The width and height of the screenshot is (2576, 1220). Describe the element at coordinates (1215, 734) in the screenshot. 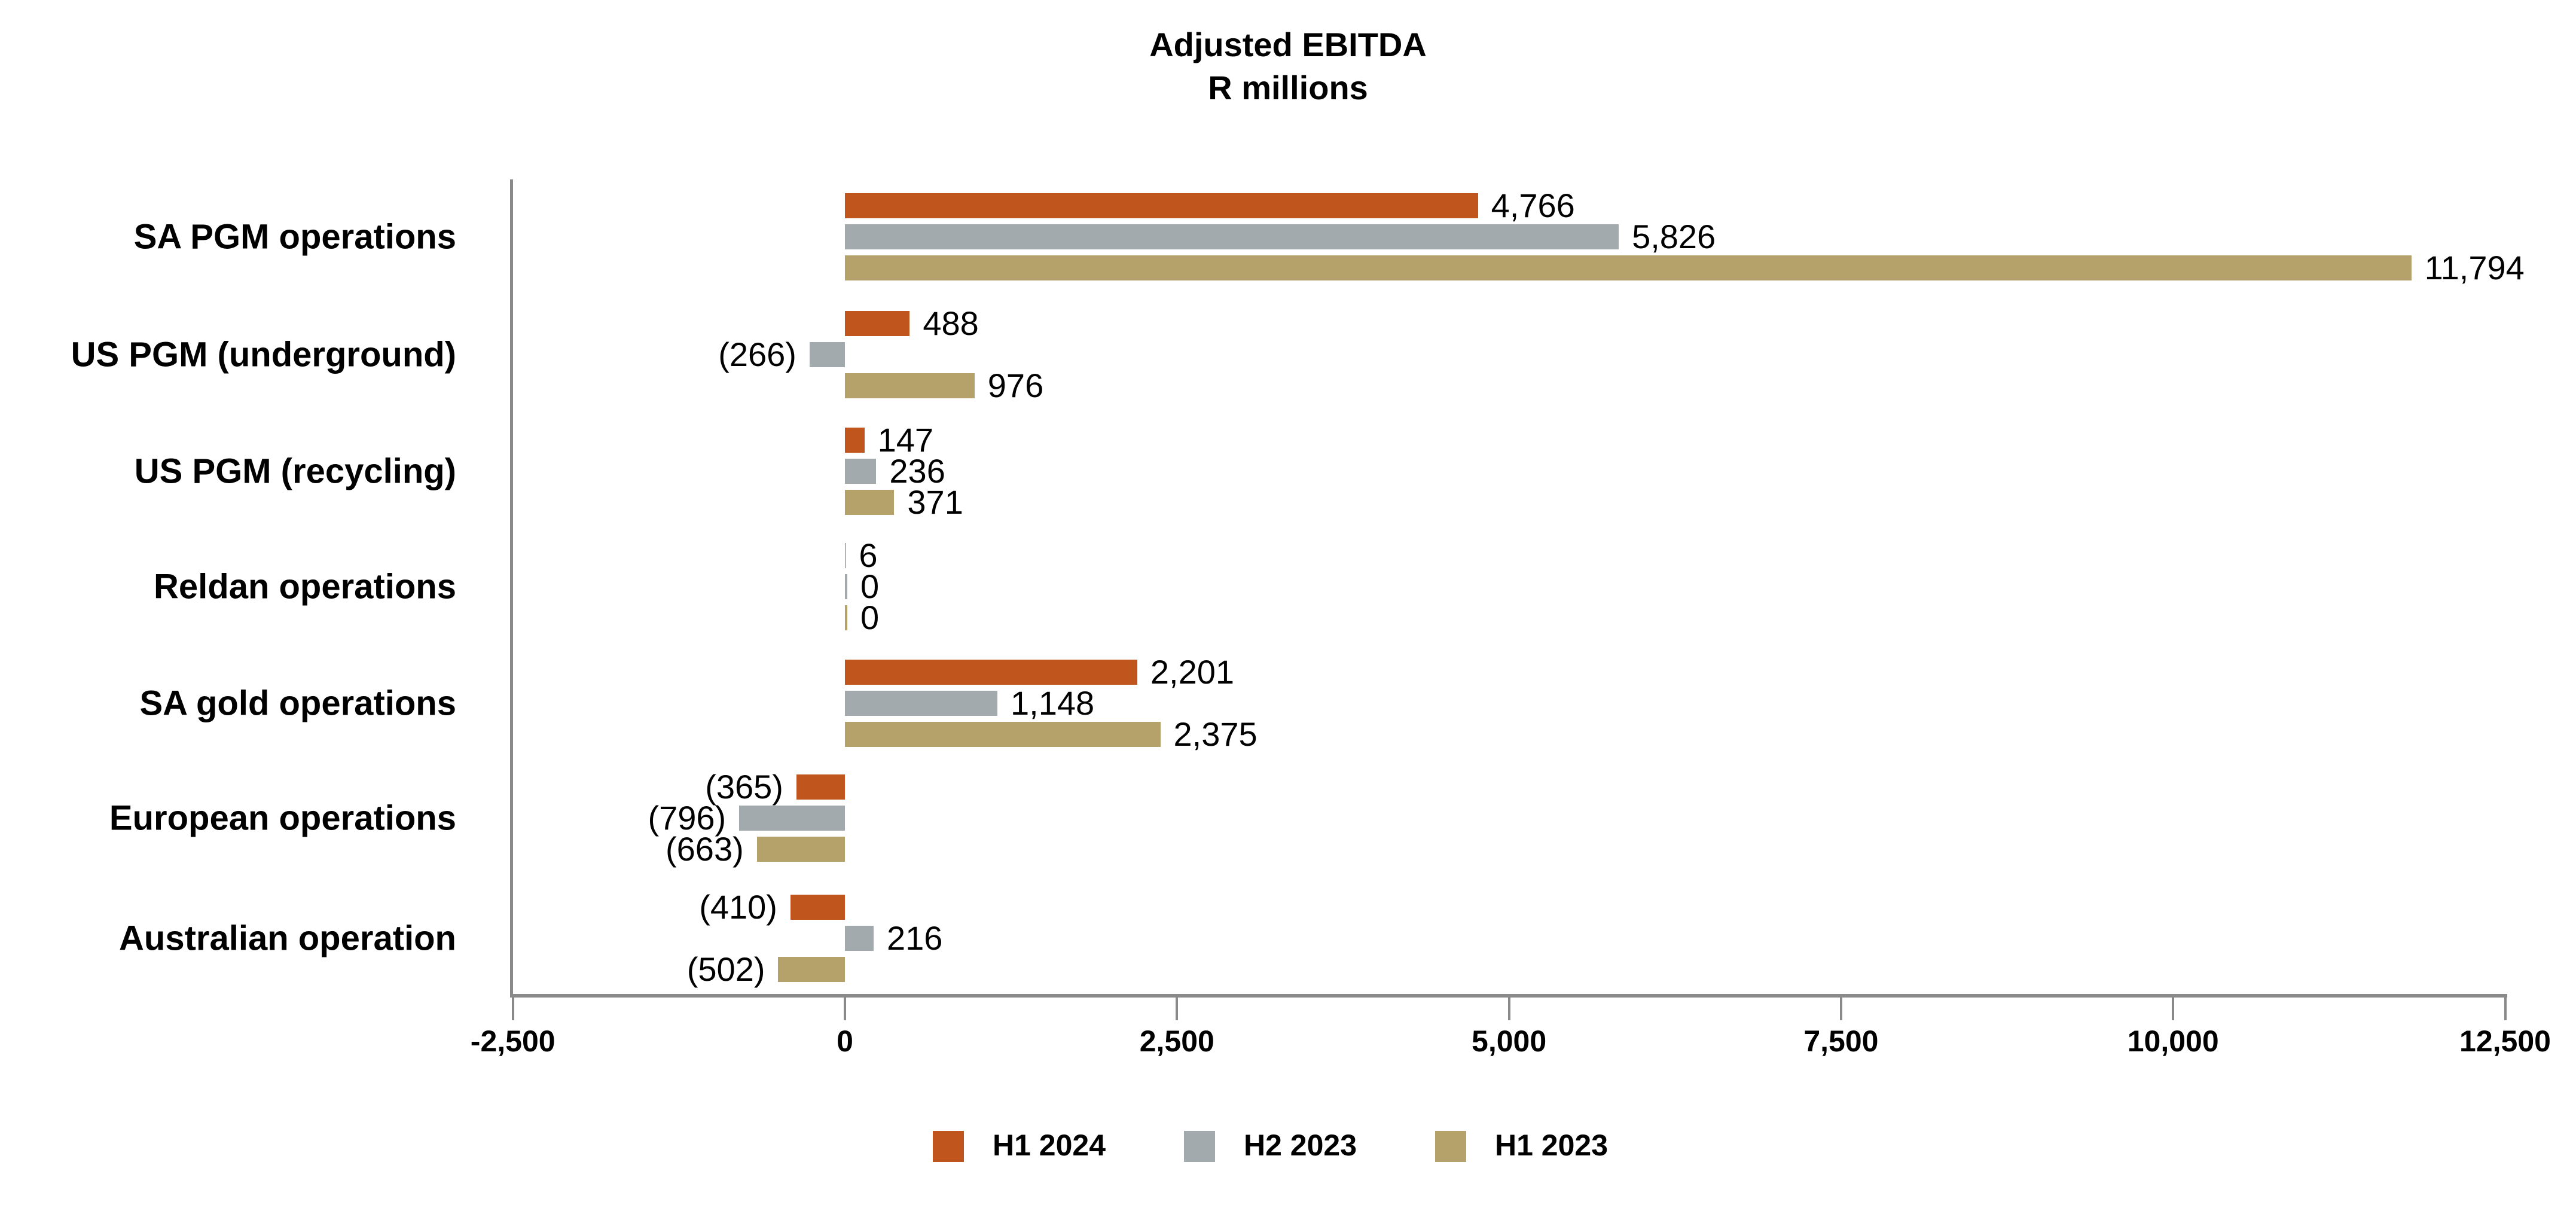

I see `data-label: 2,375` at that location.